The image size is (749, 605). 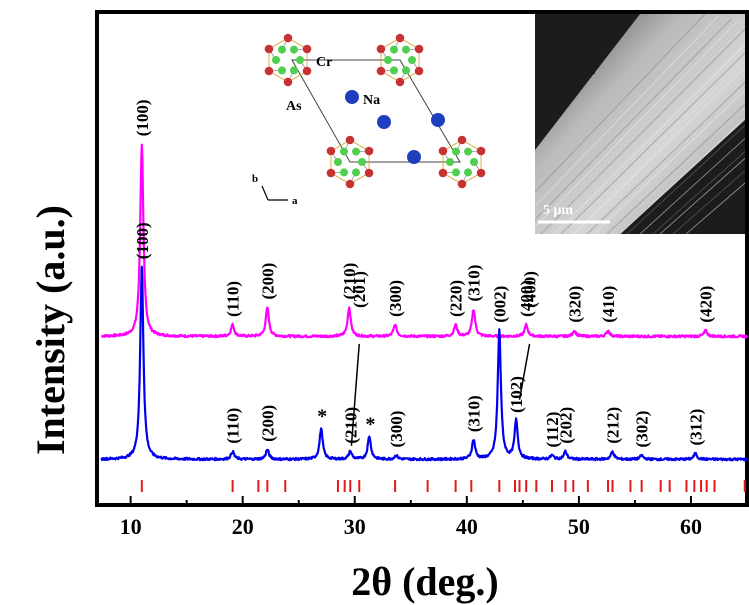 What do you see at coordinates (579, 526) in the screenshot?
I see `x-tick-label: 50` at bounding box center [579, 526].